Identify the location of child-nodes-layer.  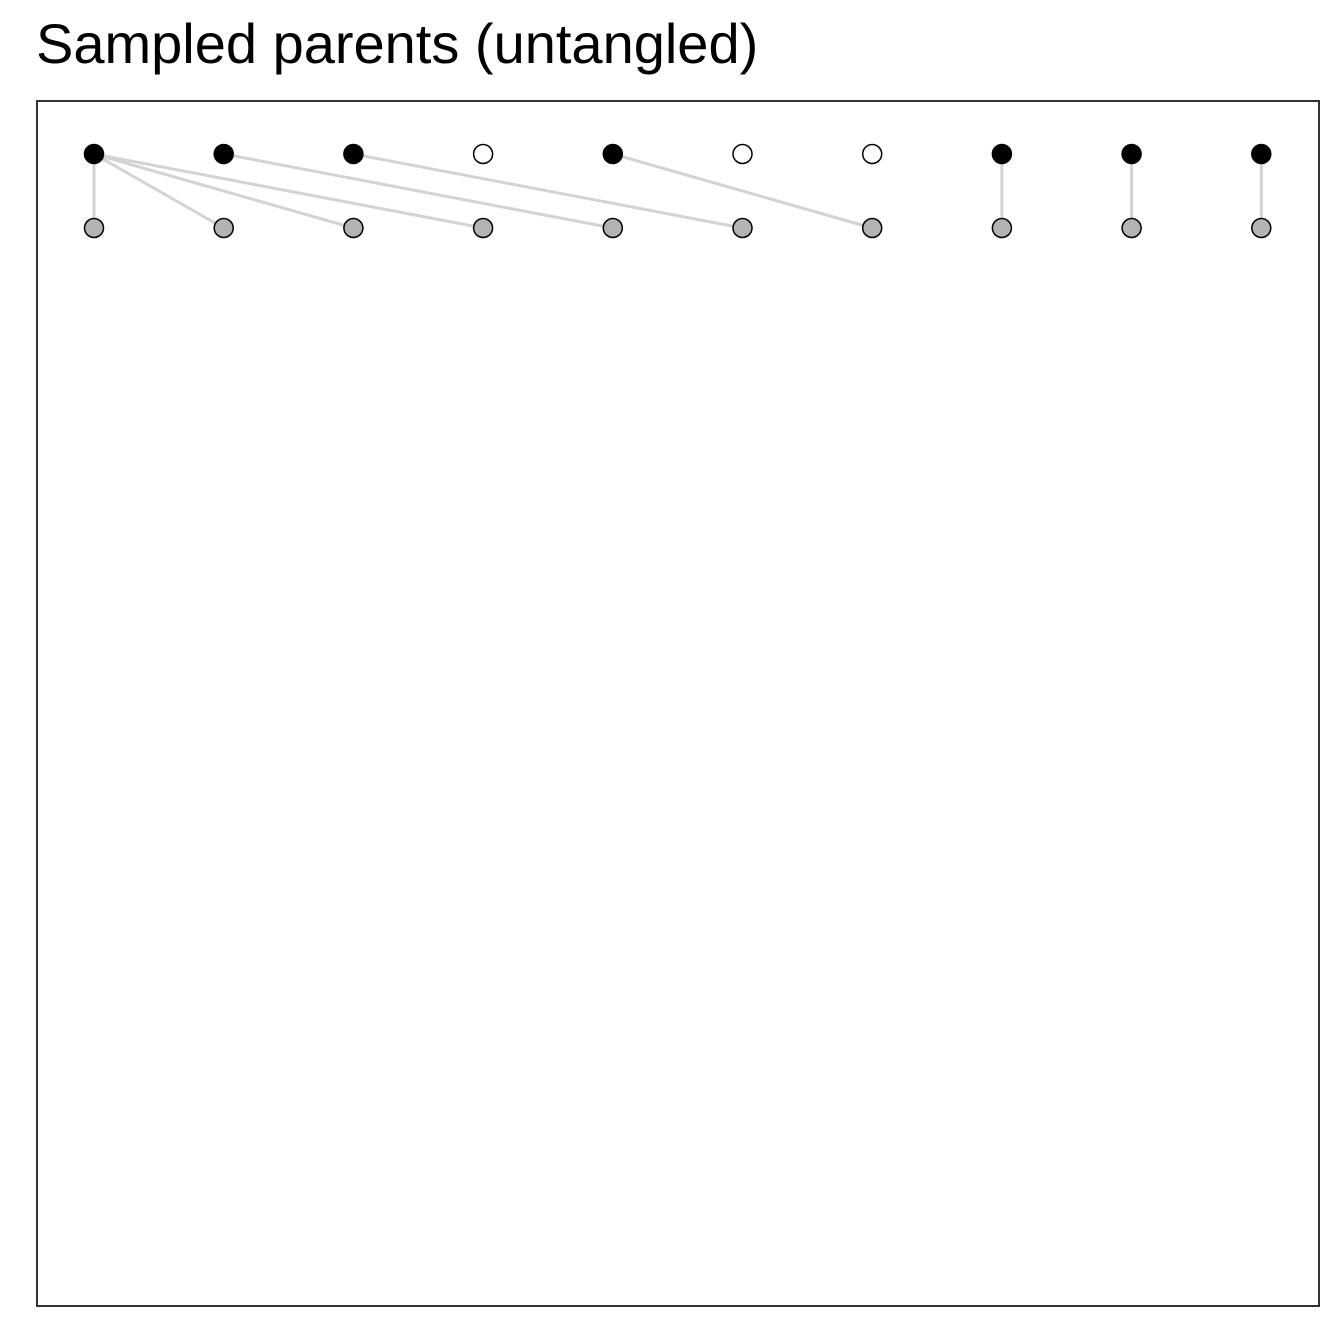
(677, 228).